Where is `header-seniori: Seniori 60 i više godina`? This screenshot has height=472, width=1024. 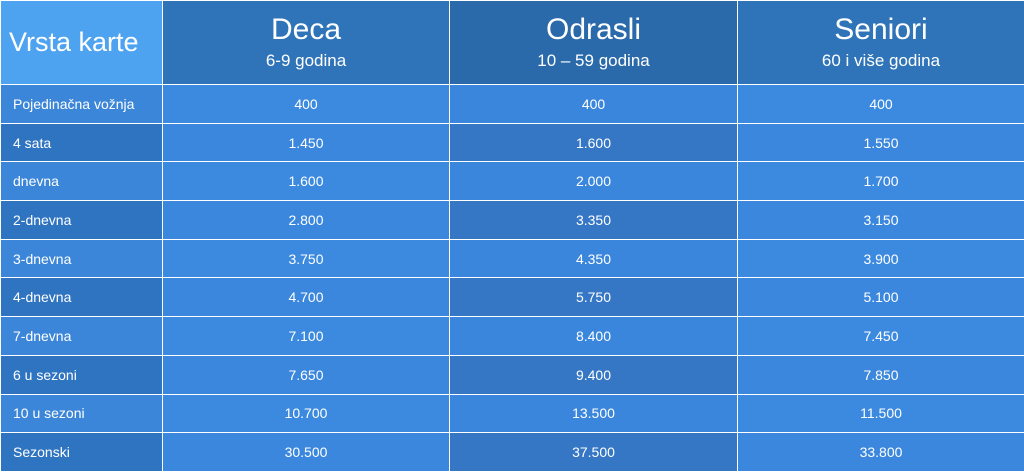
header-seniori: Seniori 60 i više godina is located at coordinates (880, 42).